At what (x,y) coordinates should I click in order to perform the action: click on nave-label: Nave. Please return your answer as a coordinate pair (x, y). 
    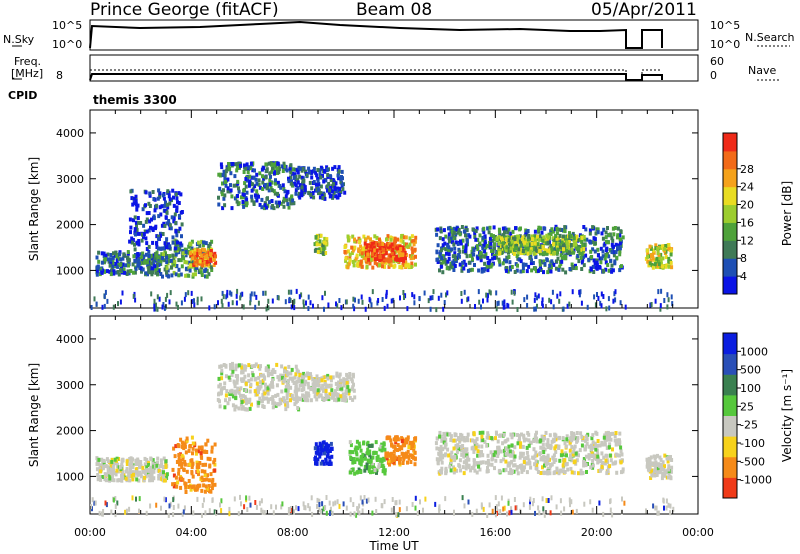
    Looking at the image, I should click on (762, 70).